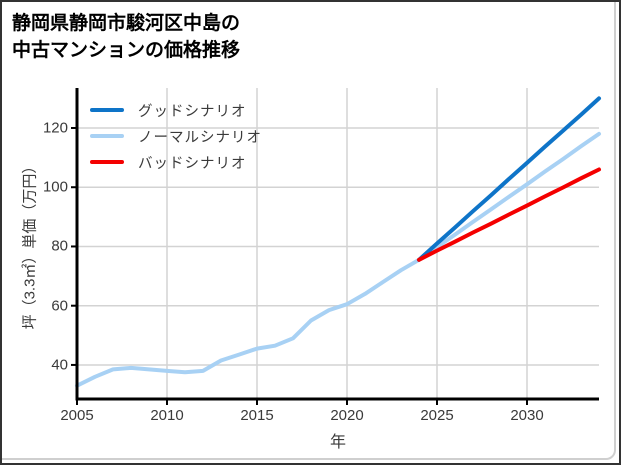 The width and height of the screenshot is (621, 465). What do you see at coordinates (55, 187) in the screenshot?
I see `y-tick-label: 100` at bounding box center [55, 187].